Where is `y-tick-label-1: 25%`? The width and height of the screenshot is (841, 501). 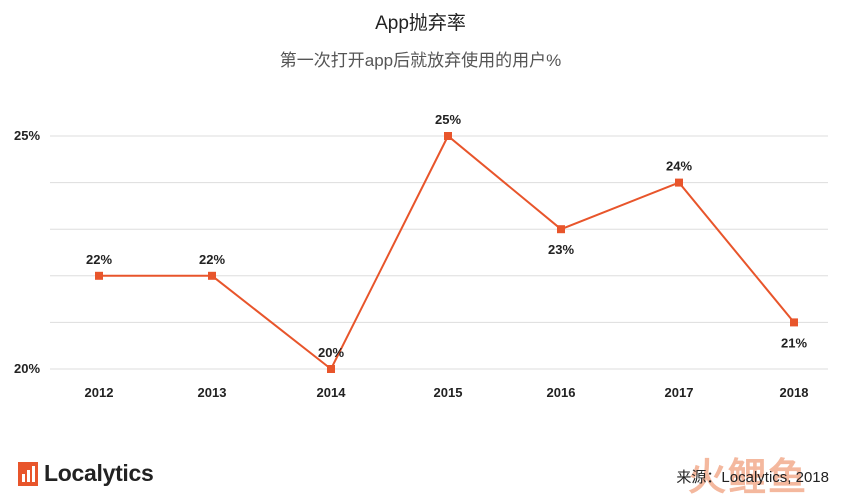
y-tick-label-1: 25% is located at coordinates (27, 135).